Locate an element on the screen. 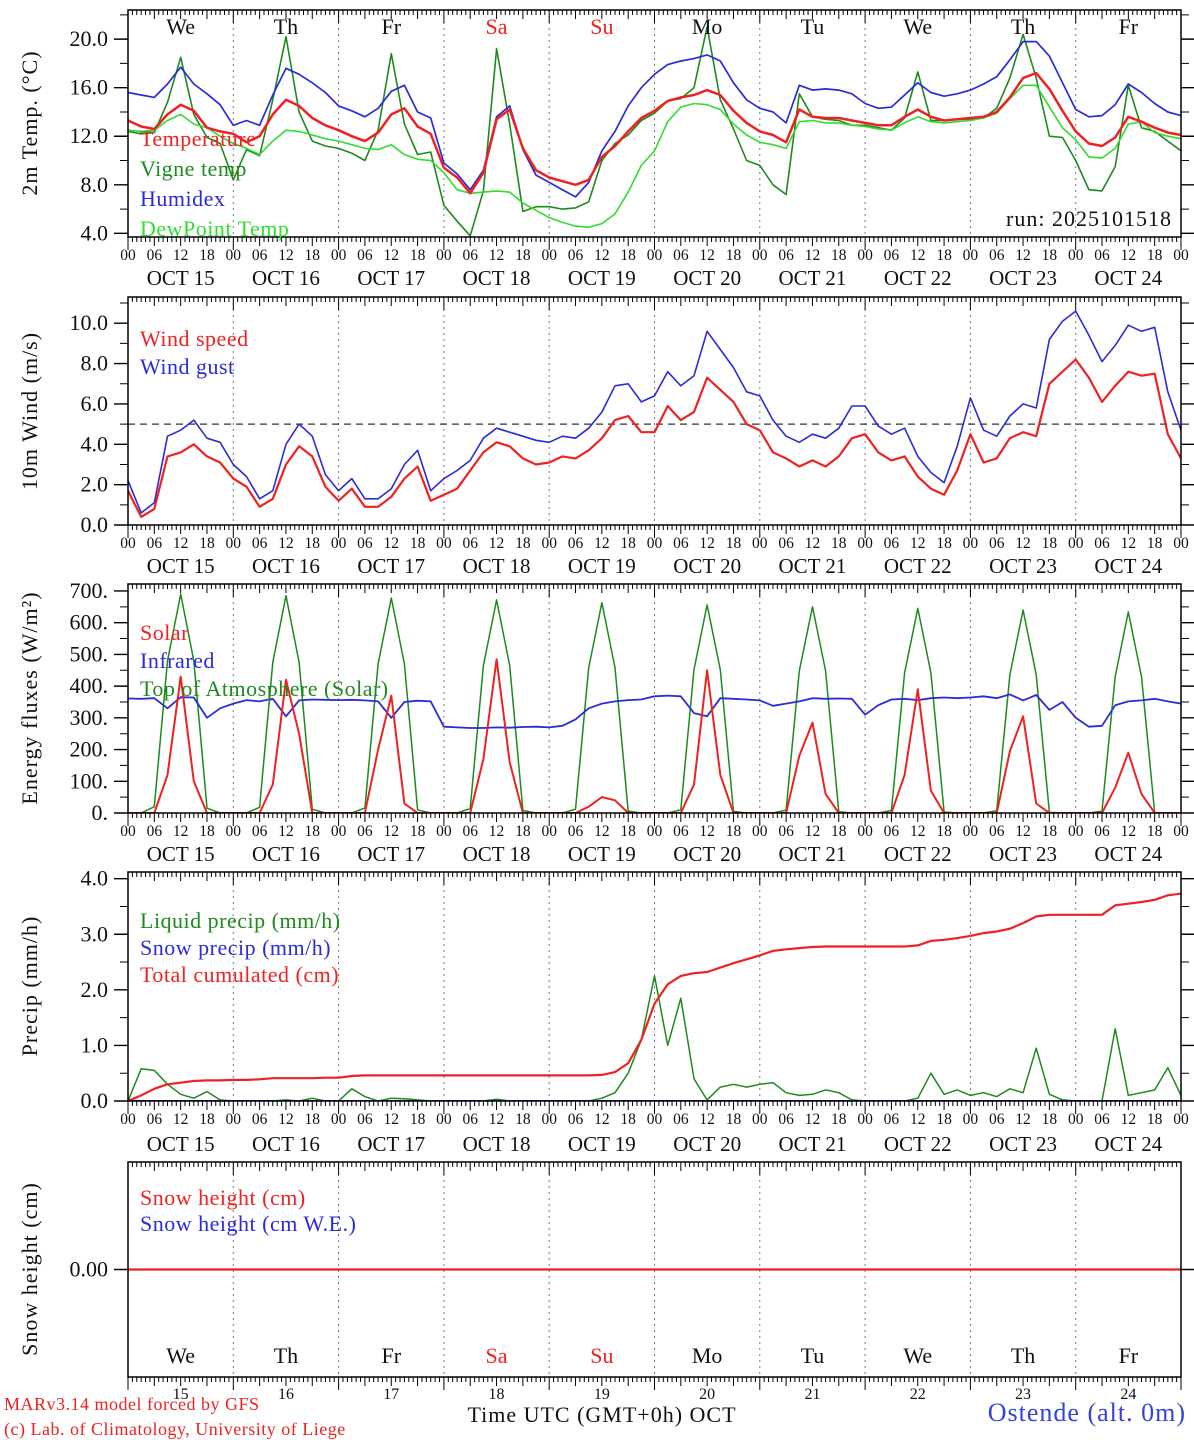 The width and height of the screenshot is (1194, 1440). weekday-label: Su is located at coordinates (601, 1355).